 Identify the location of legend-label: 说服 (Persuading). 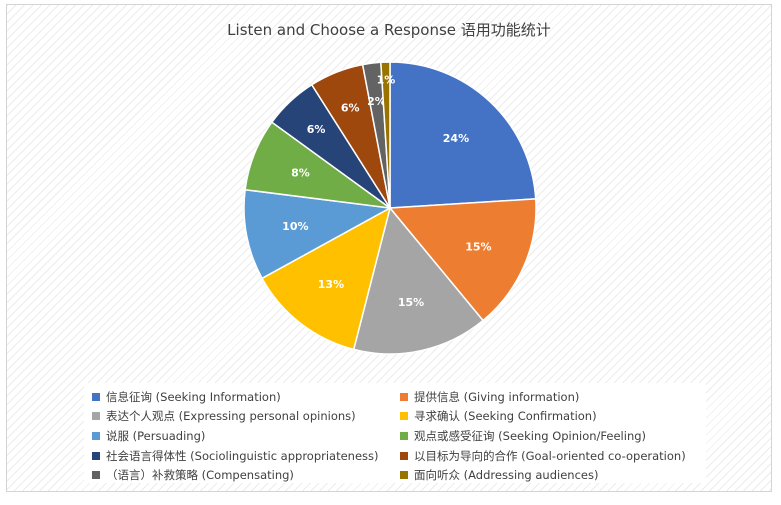
(156, 435).